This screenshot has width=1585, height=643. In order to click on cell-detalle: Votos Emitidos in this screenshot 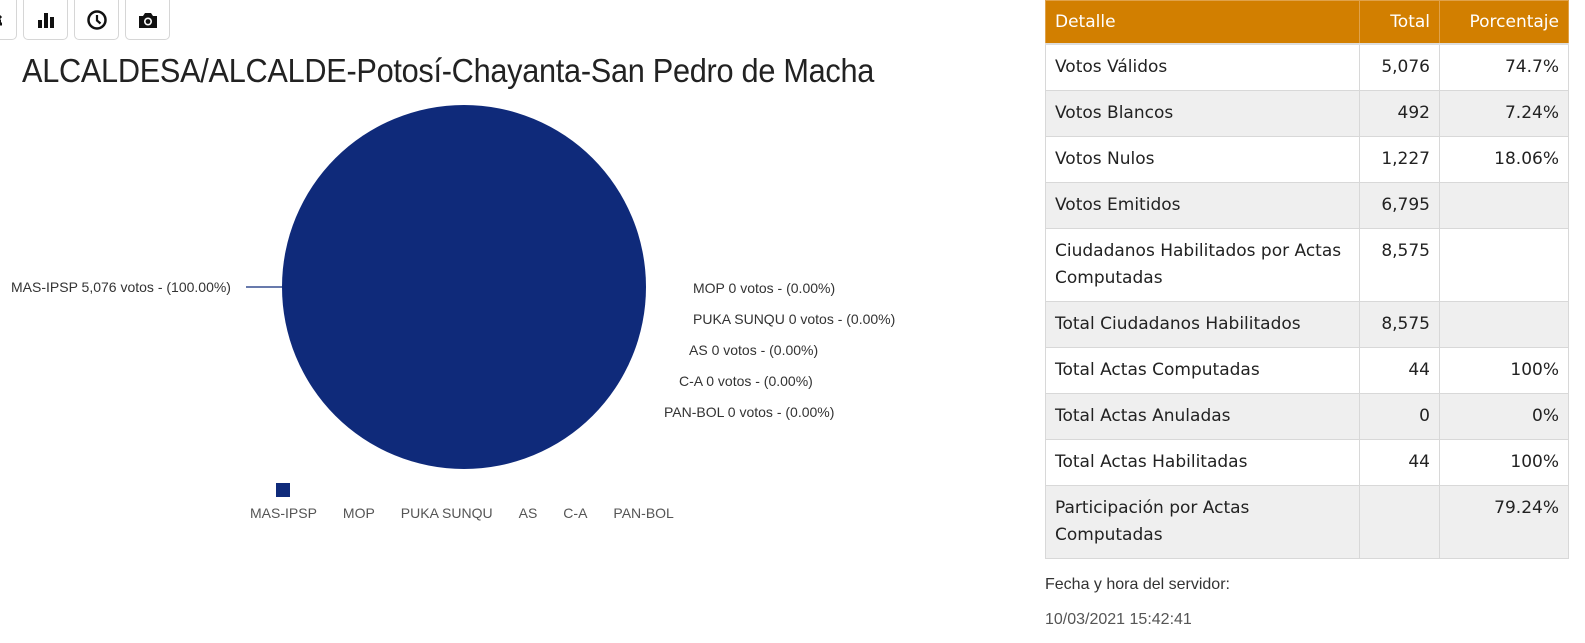, I will do `click(1202, 205)`.